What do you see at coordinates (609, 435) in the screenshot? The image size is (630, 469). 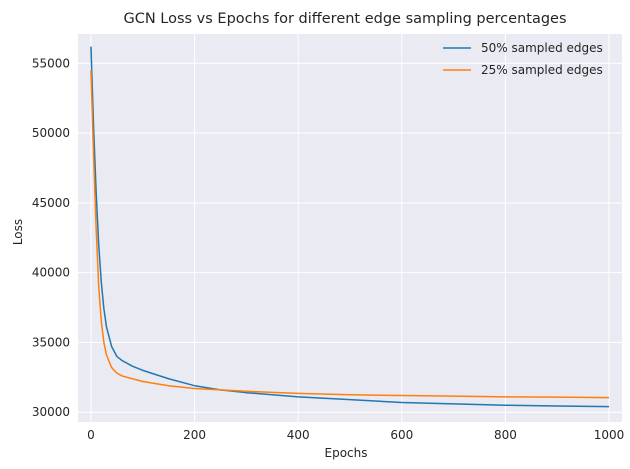 I see `x-tick-label: 1000` at bounding box center [609, 435].